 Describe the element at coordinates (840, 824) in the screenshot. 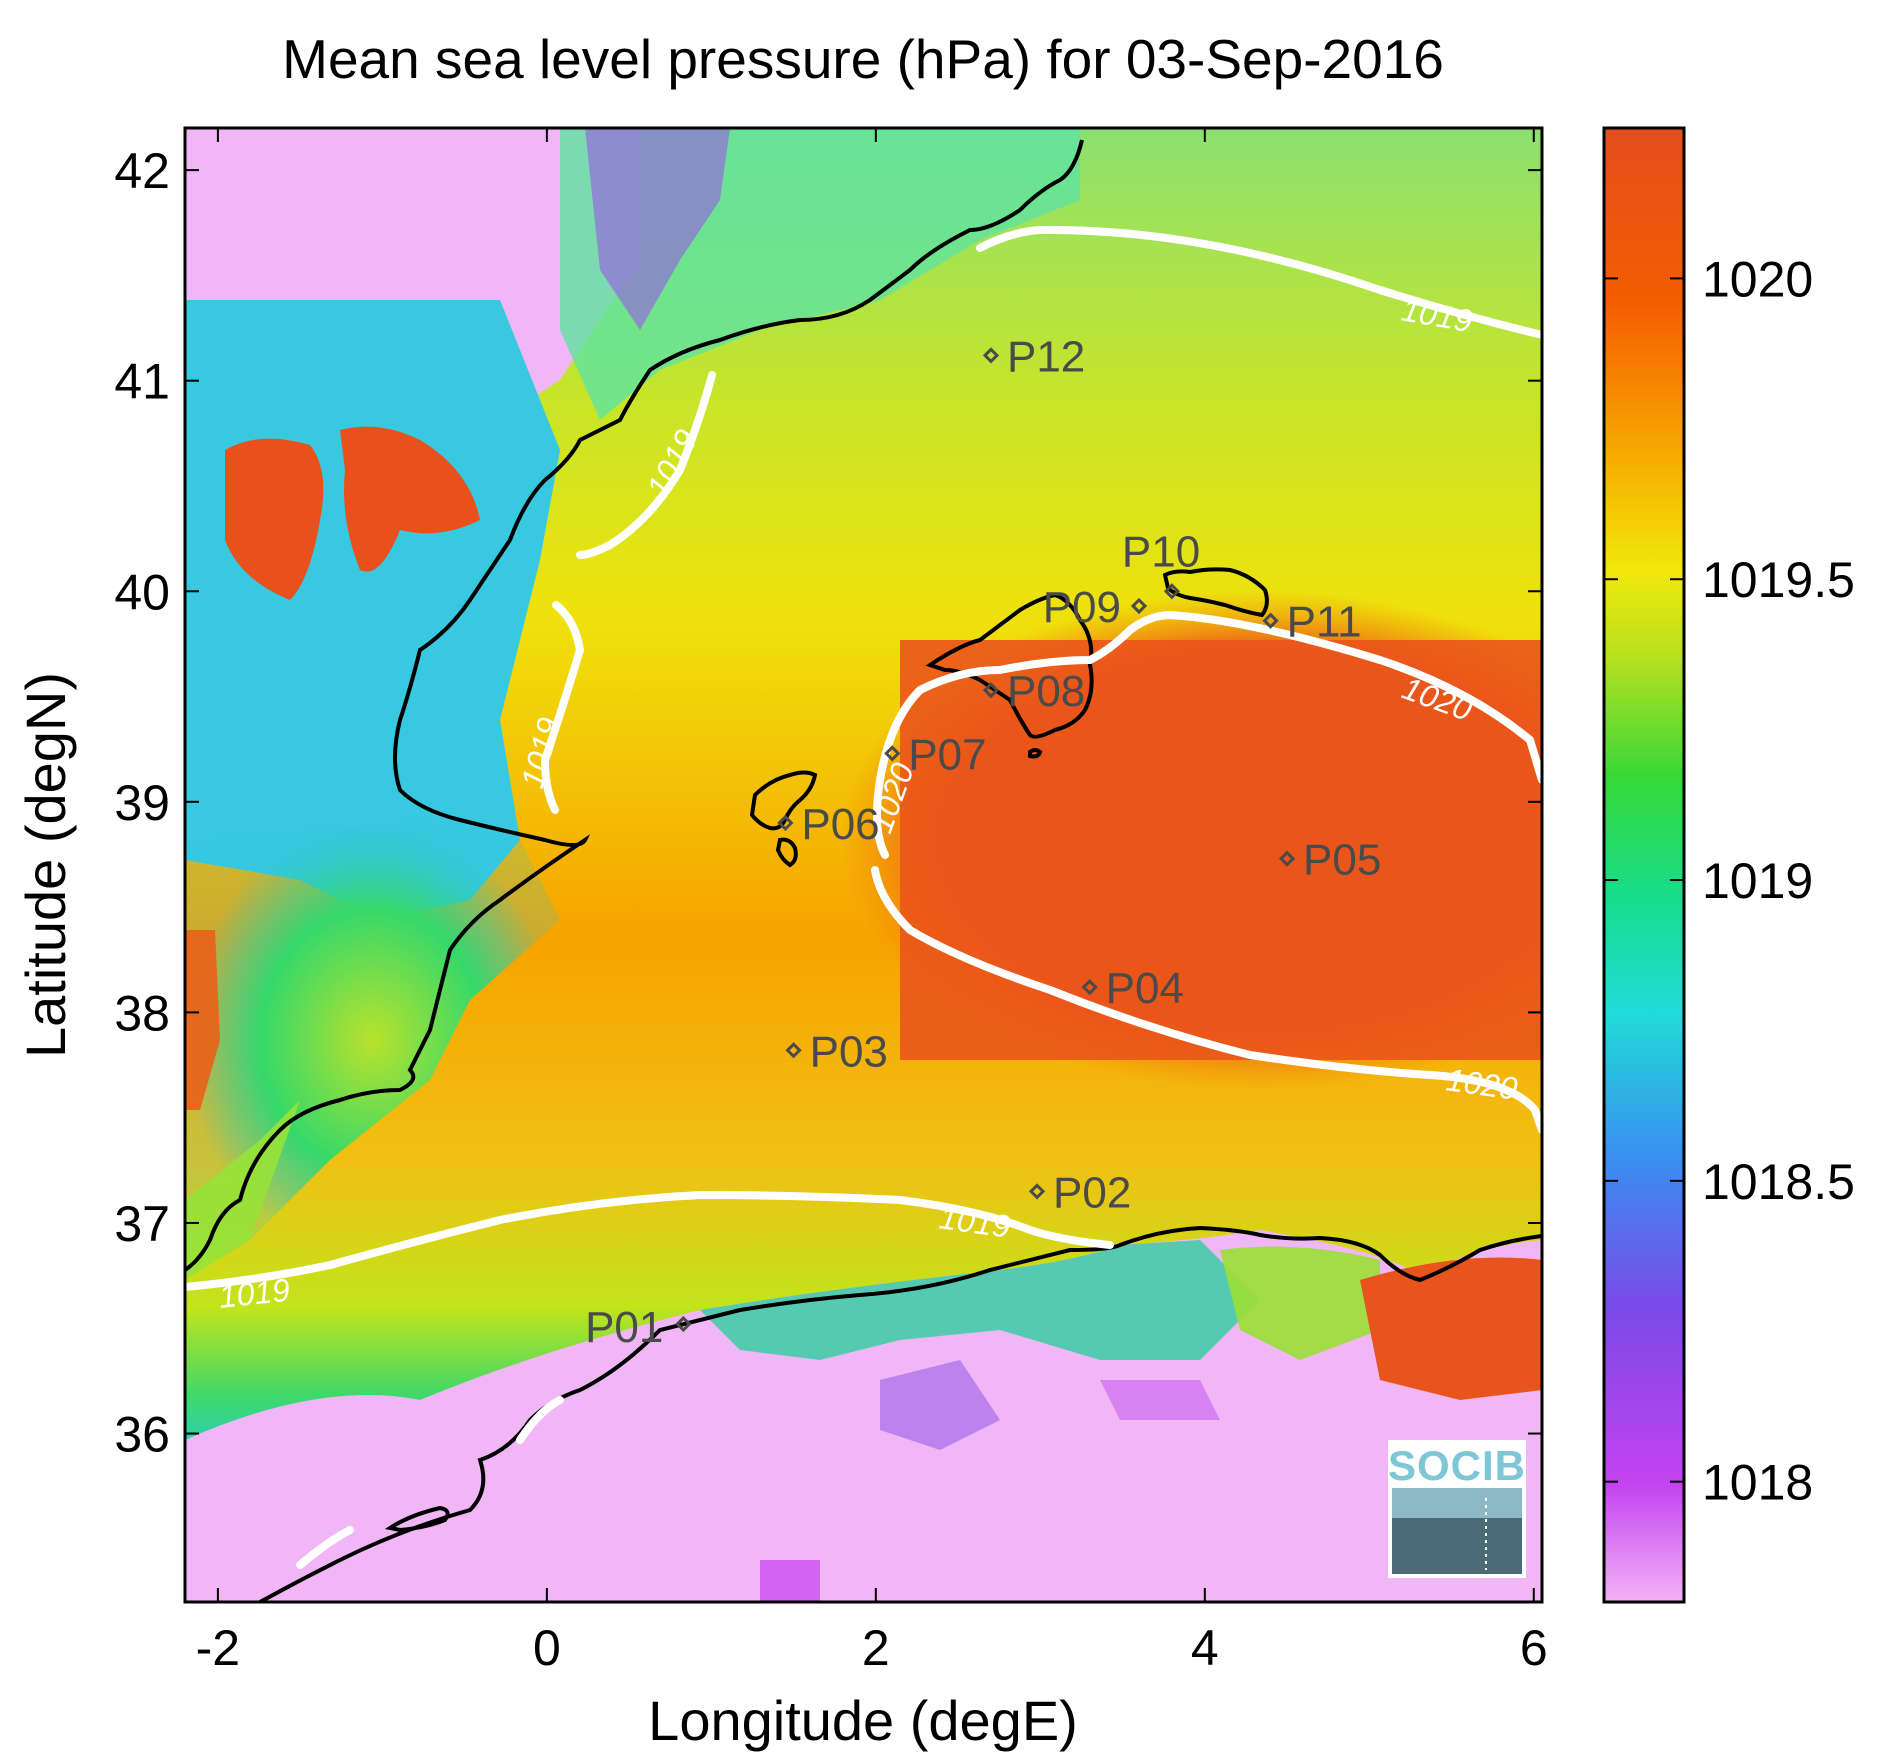

I see `station-label: P06` at that location.